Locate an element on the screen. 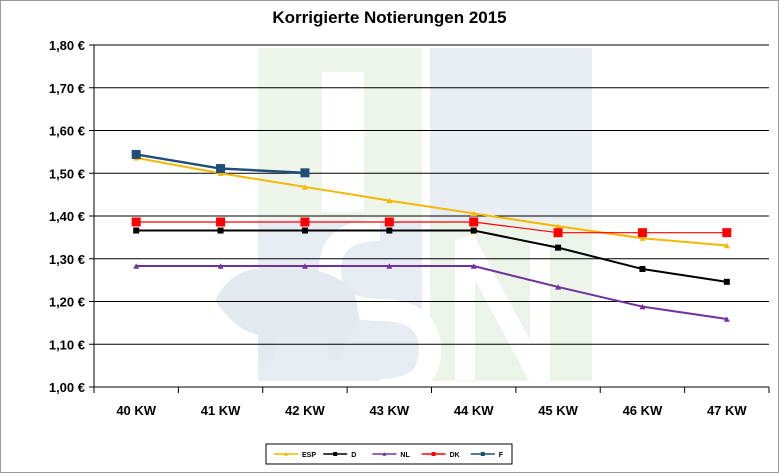 Image resolution: width=779 pixels, height=473 pixels. chart-legend: ESP D NL DK F is located at coordinates (389, 454).